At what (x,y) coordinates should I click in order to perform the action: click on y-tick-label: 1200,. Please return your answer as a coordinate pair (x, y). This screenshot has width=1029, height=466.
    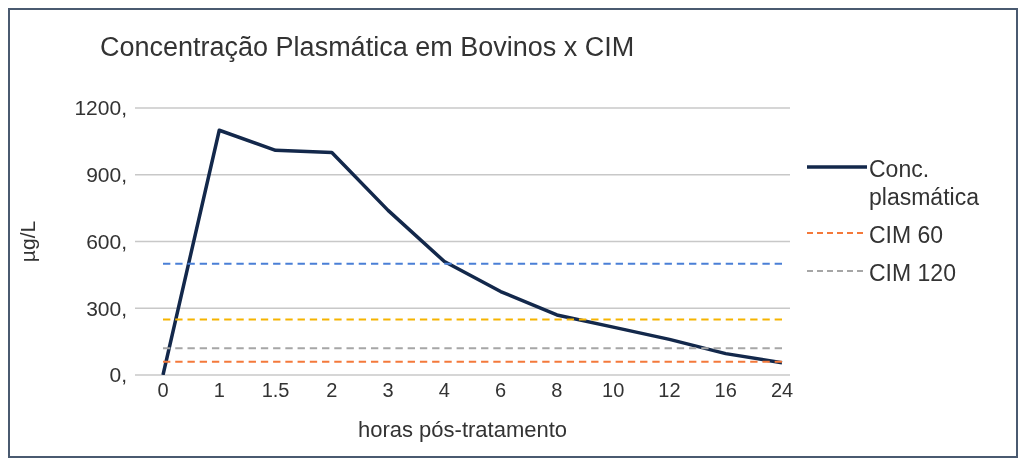
    Looking at the image, I should click on (100, 108).